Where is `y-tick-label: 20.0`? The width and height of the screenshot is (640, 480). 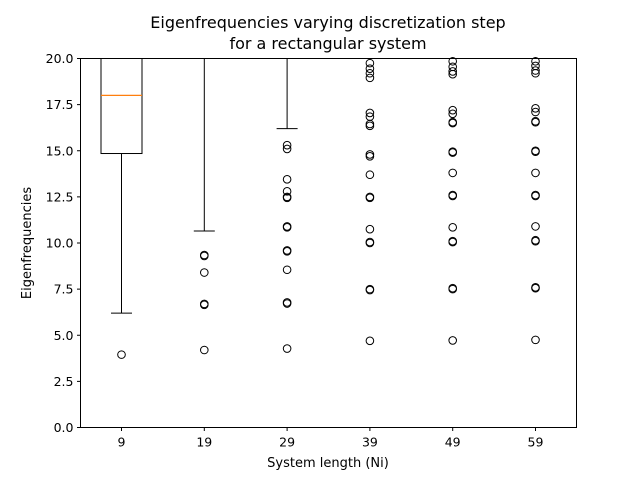 y-tick-label: 20.0 is located at coordinates (60, 58).